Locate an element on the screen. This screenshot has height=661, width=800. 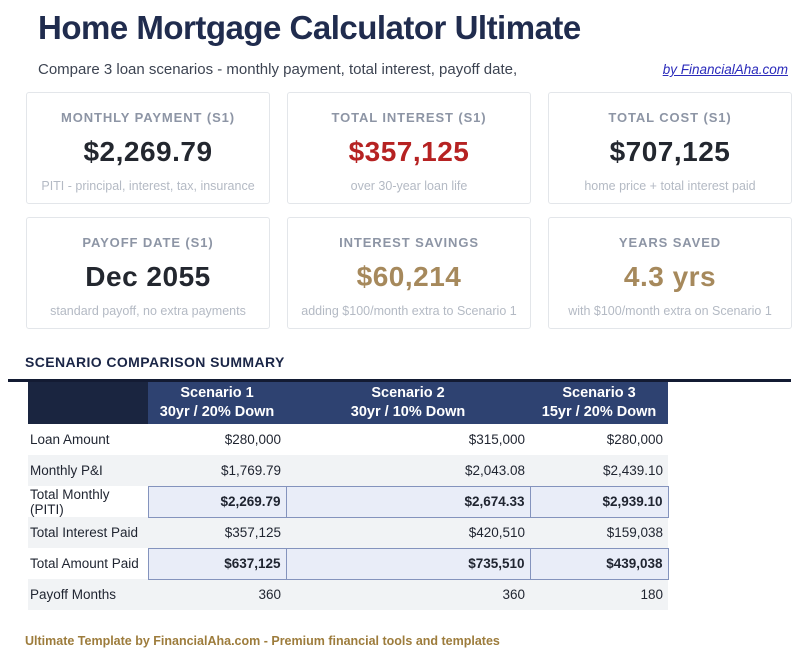
stat-card-subtext: with $100/month extra on Scenario 1 is located at coordinates (670, 311).